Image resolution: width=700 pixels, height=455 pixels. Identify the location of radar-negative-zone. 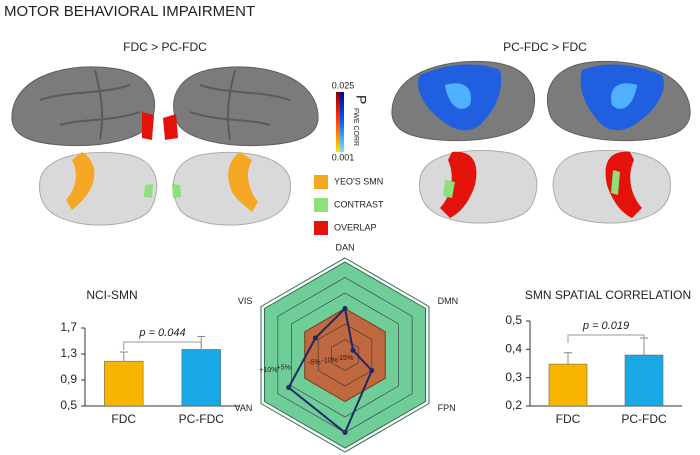
(345, 355).